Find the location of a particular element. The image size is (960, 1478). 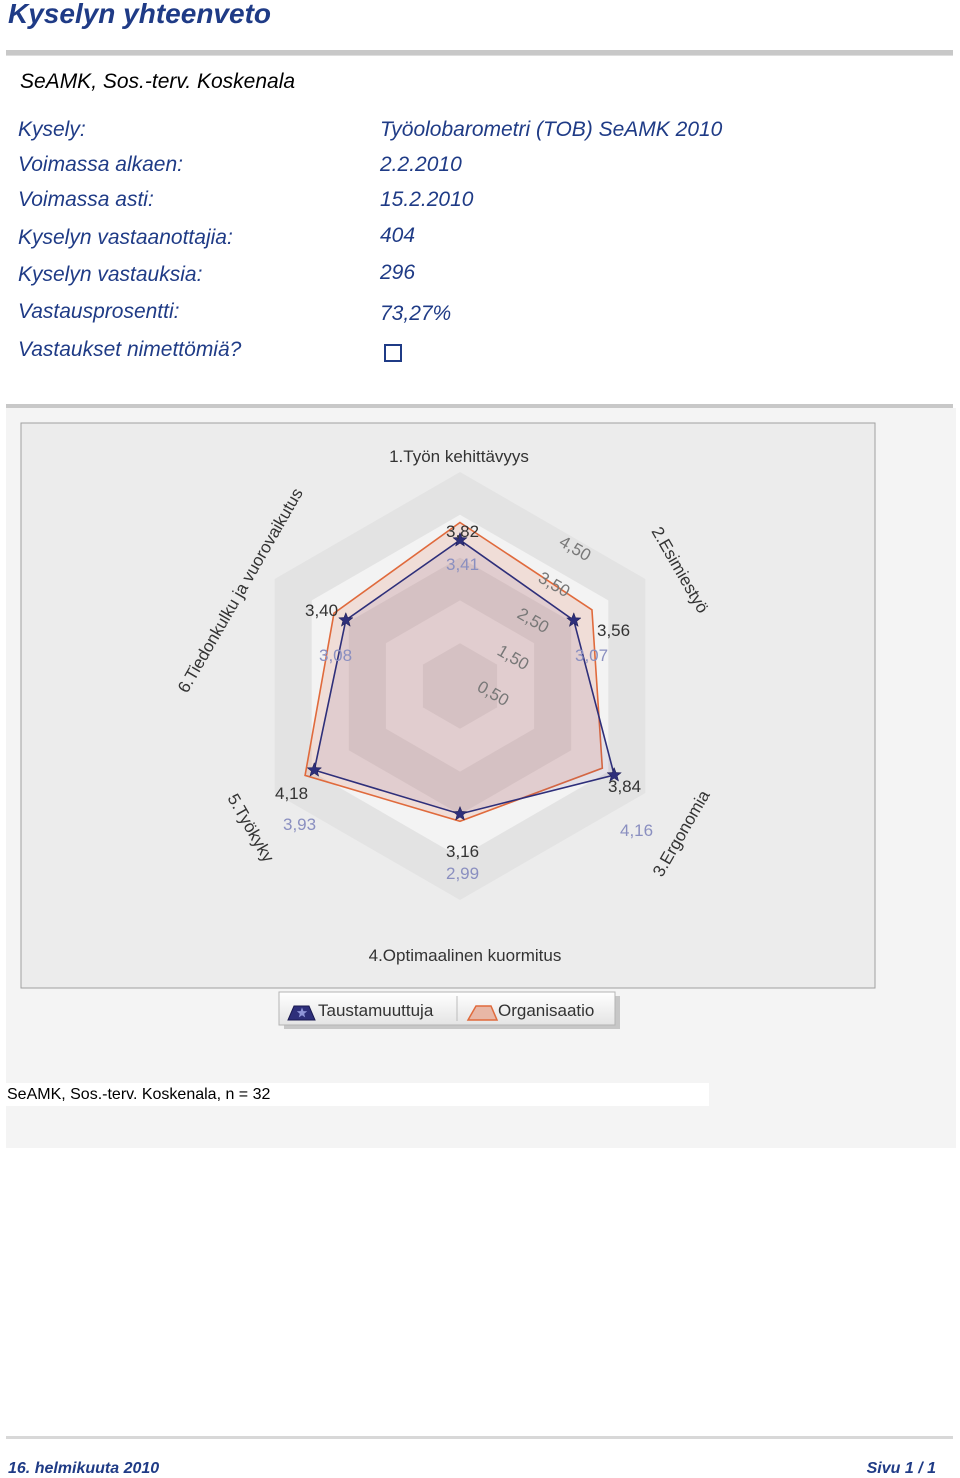

title-divider is located at coordinates (479, 53).